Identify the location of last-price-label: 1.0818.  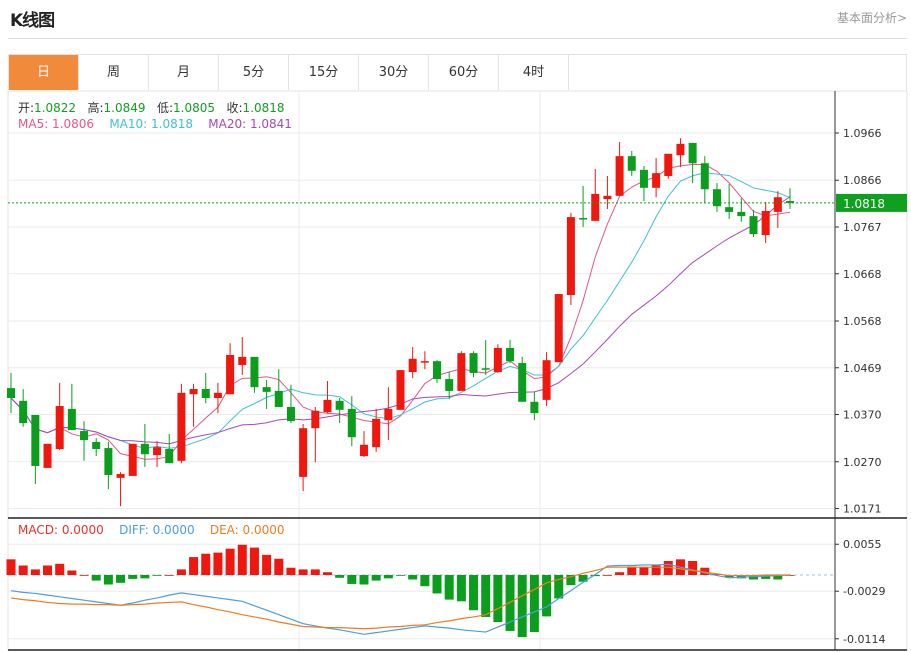
(864, 204).